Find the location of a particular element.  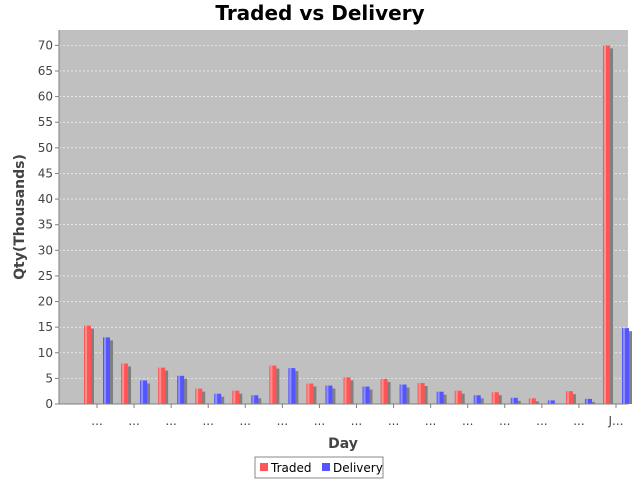

y-tick-label: 35 is located at coordinates (45, 225).